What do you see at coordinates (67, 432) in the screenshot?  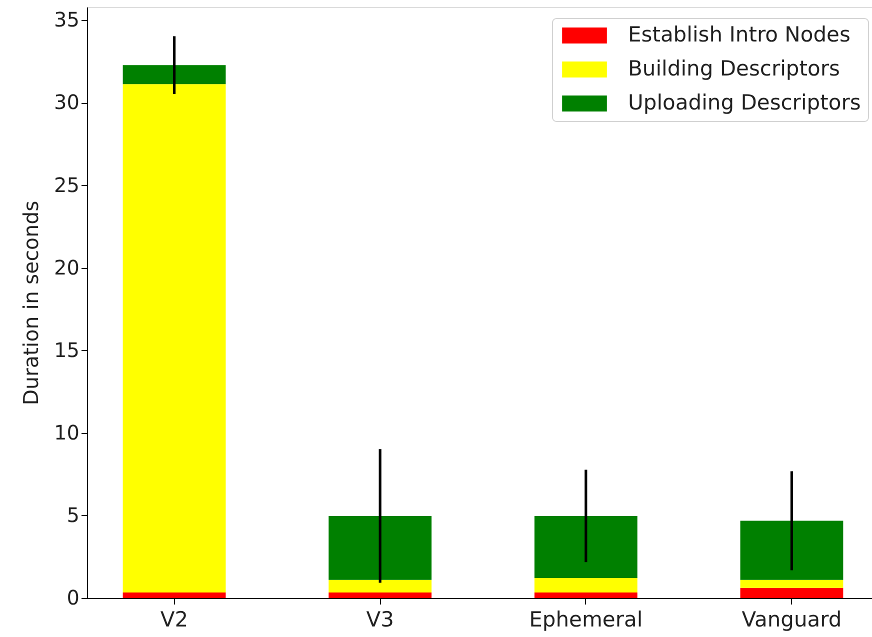 I see `y-tick-label: 10` at bounding box center [67, 432].